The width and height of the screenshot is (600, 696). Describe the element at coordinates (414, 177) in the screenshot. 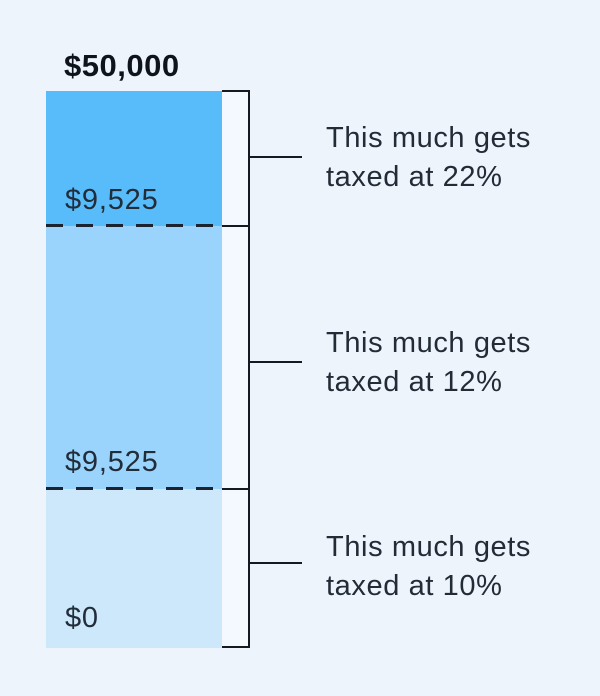

I see `annotation-line: taxed at 22%` at that location.